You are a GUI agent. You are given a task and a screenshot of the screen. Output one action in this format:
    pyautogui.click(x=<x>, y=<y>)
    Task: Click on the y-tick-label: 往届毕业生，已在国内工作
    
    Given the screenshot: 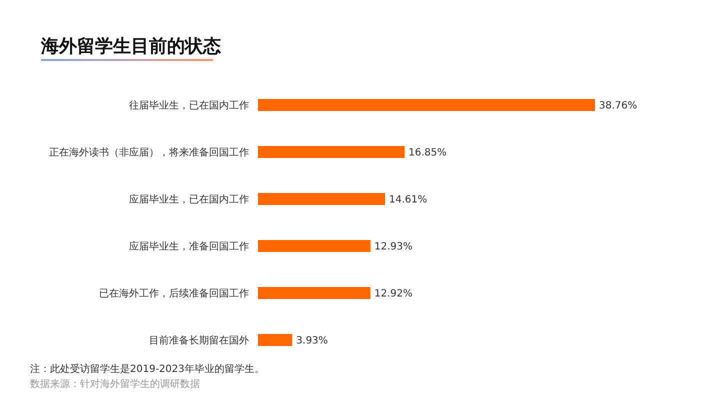 What is the action you would take?
    pyautogui.click(x=189, y=106)
    